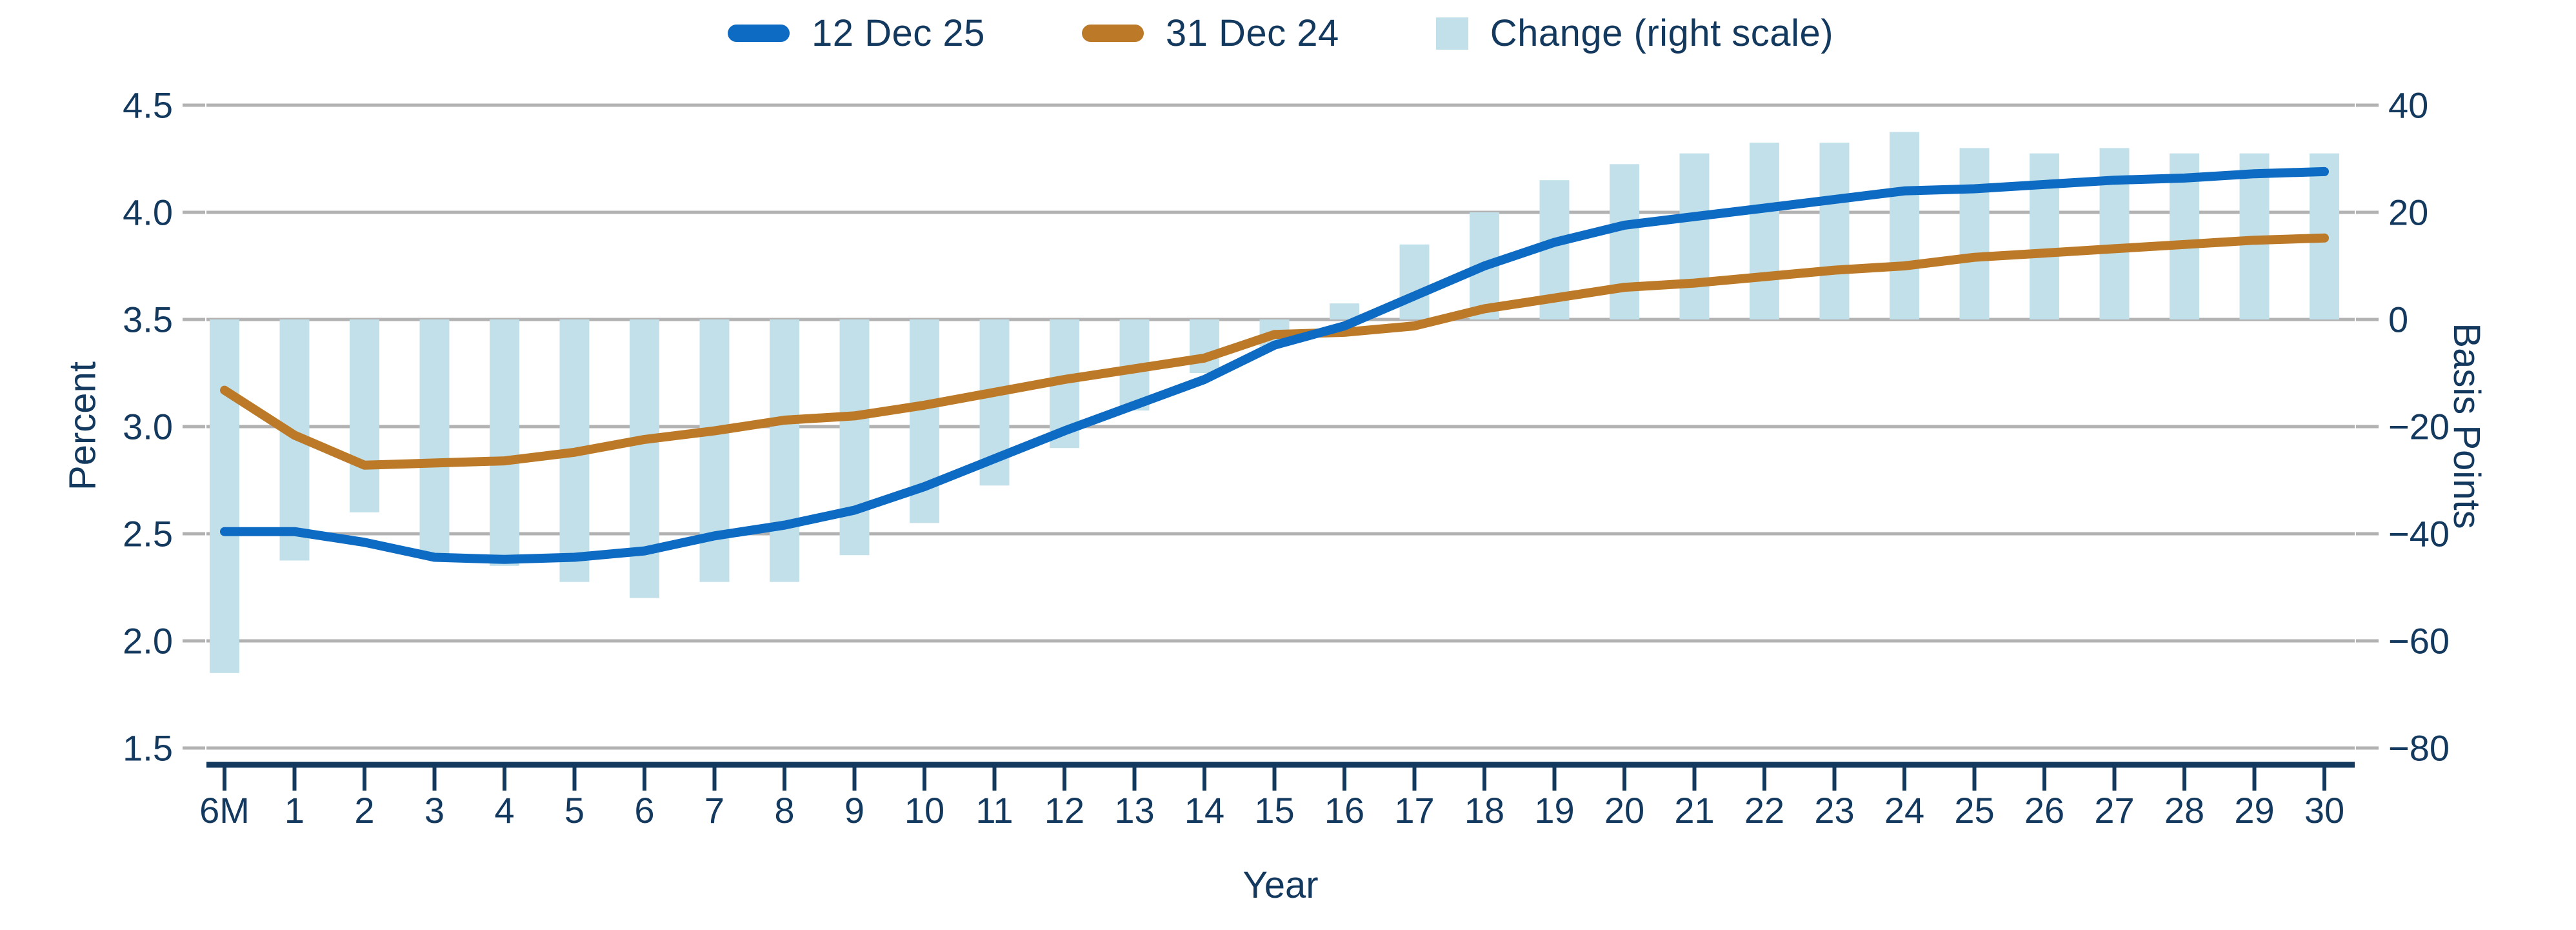 The image size is (2576, 930). What do you see at coordinates (714, 811) in the screenshot?
I see `x-tick-label: 7` at bounding box center [714, 811].